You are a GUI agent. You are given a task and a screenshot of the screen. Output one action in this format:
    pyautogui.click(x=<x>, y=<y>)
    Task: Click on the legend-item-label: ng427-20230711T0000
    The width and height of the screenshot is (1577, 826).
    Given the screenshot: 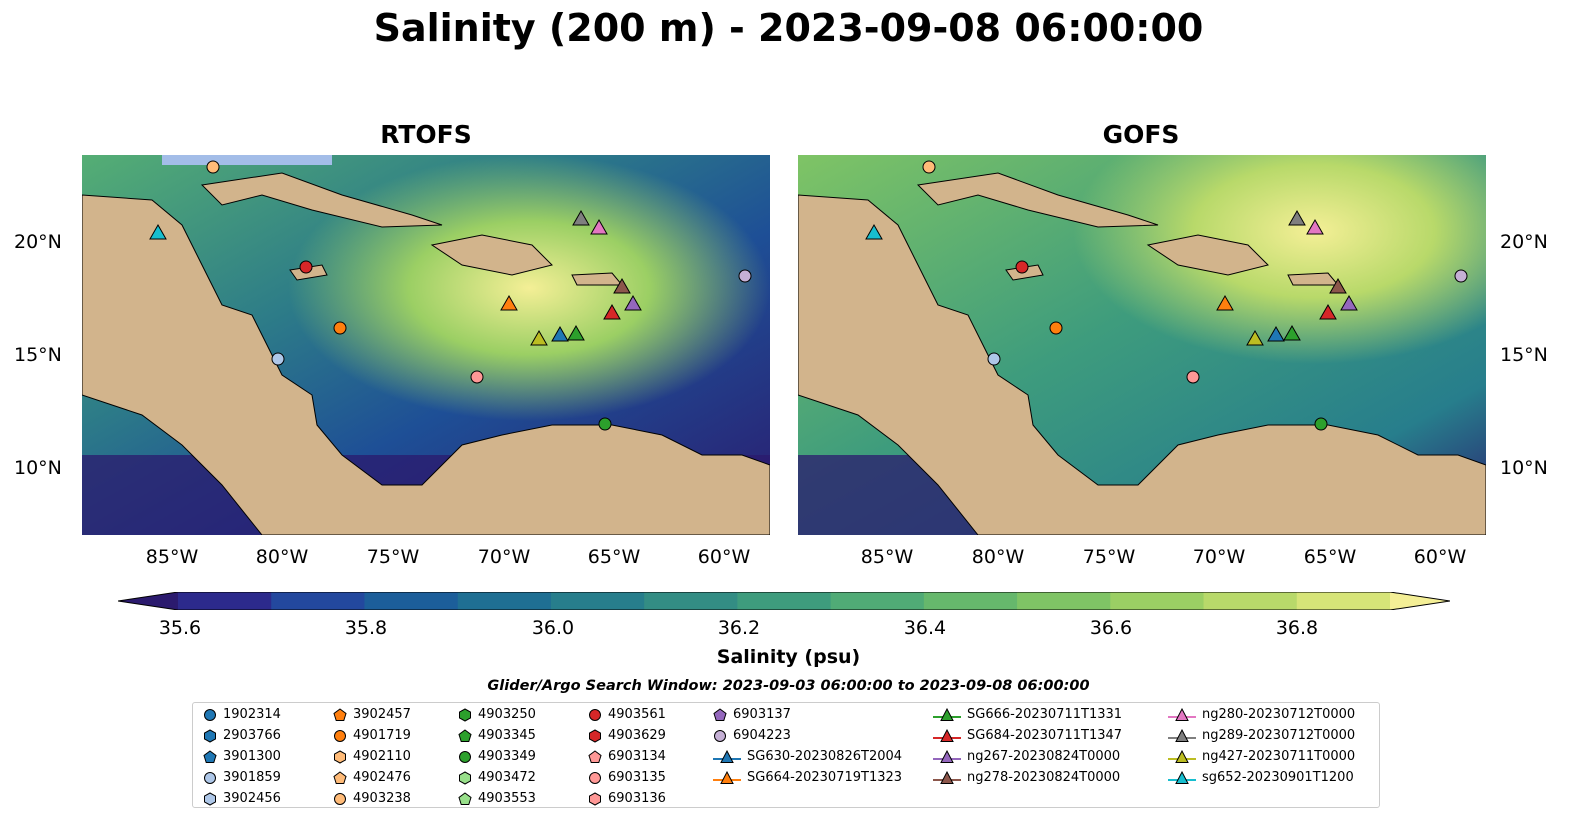 What is the action you would take?
    pyautogui.click(x=1279, y=756)
    